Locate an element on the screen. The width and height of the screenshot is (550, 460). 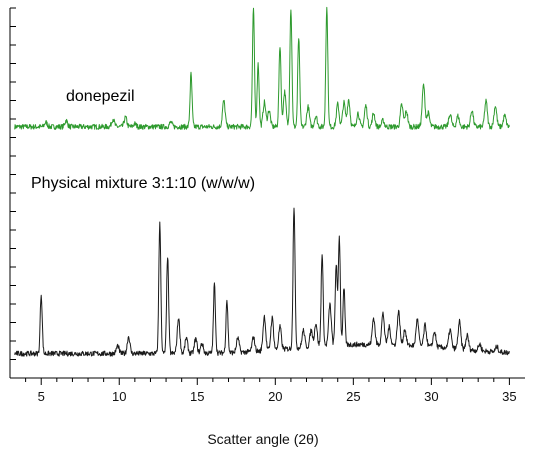
x-tick-labels: 5 10 15 20 25 30 35 is located at coordinates (277, 396).